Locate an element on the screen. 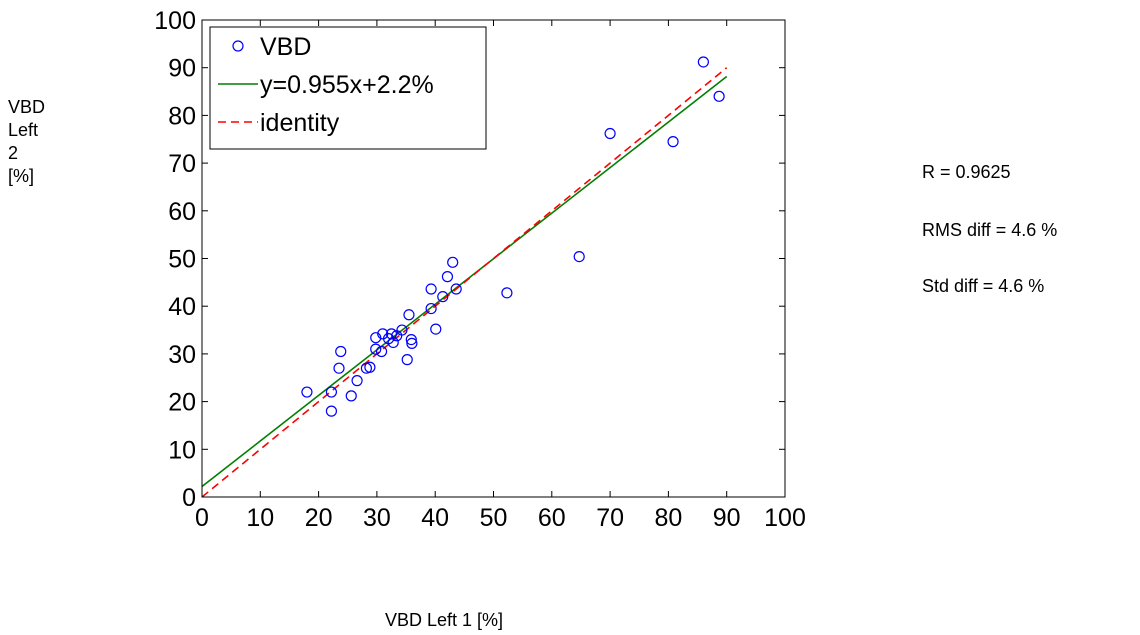 Image resolution: width=1140 pixels, height=635 pixels. y-tick-label: 70 is located at coordinates (182, 164).